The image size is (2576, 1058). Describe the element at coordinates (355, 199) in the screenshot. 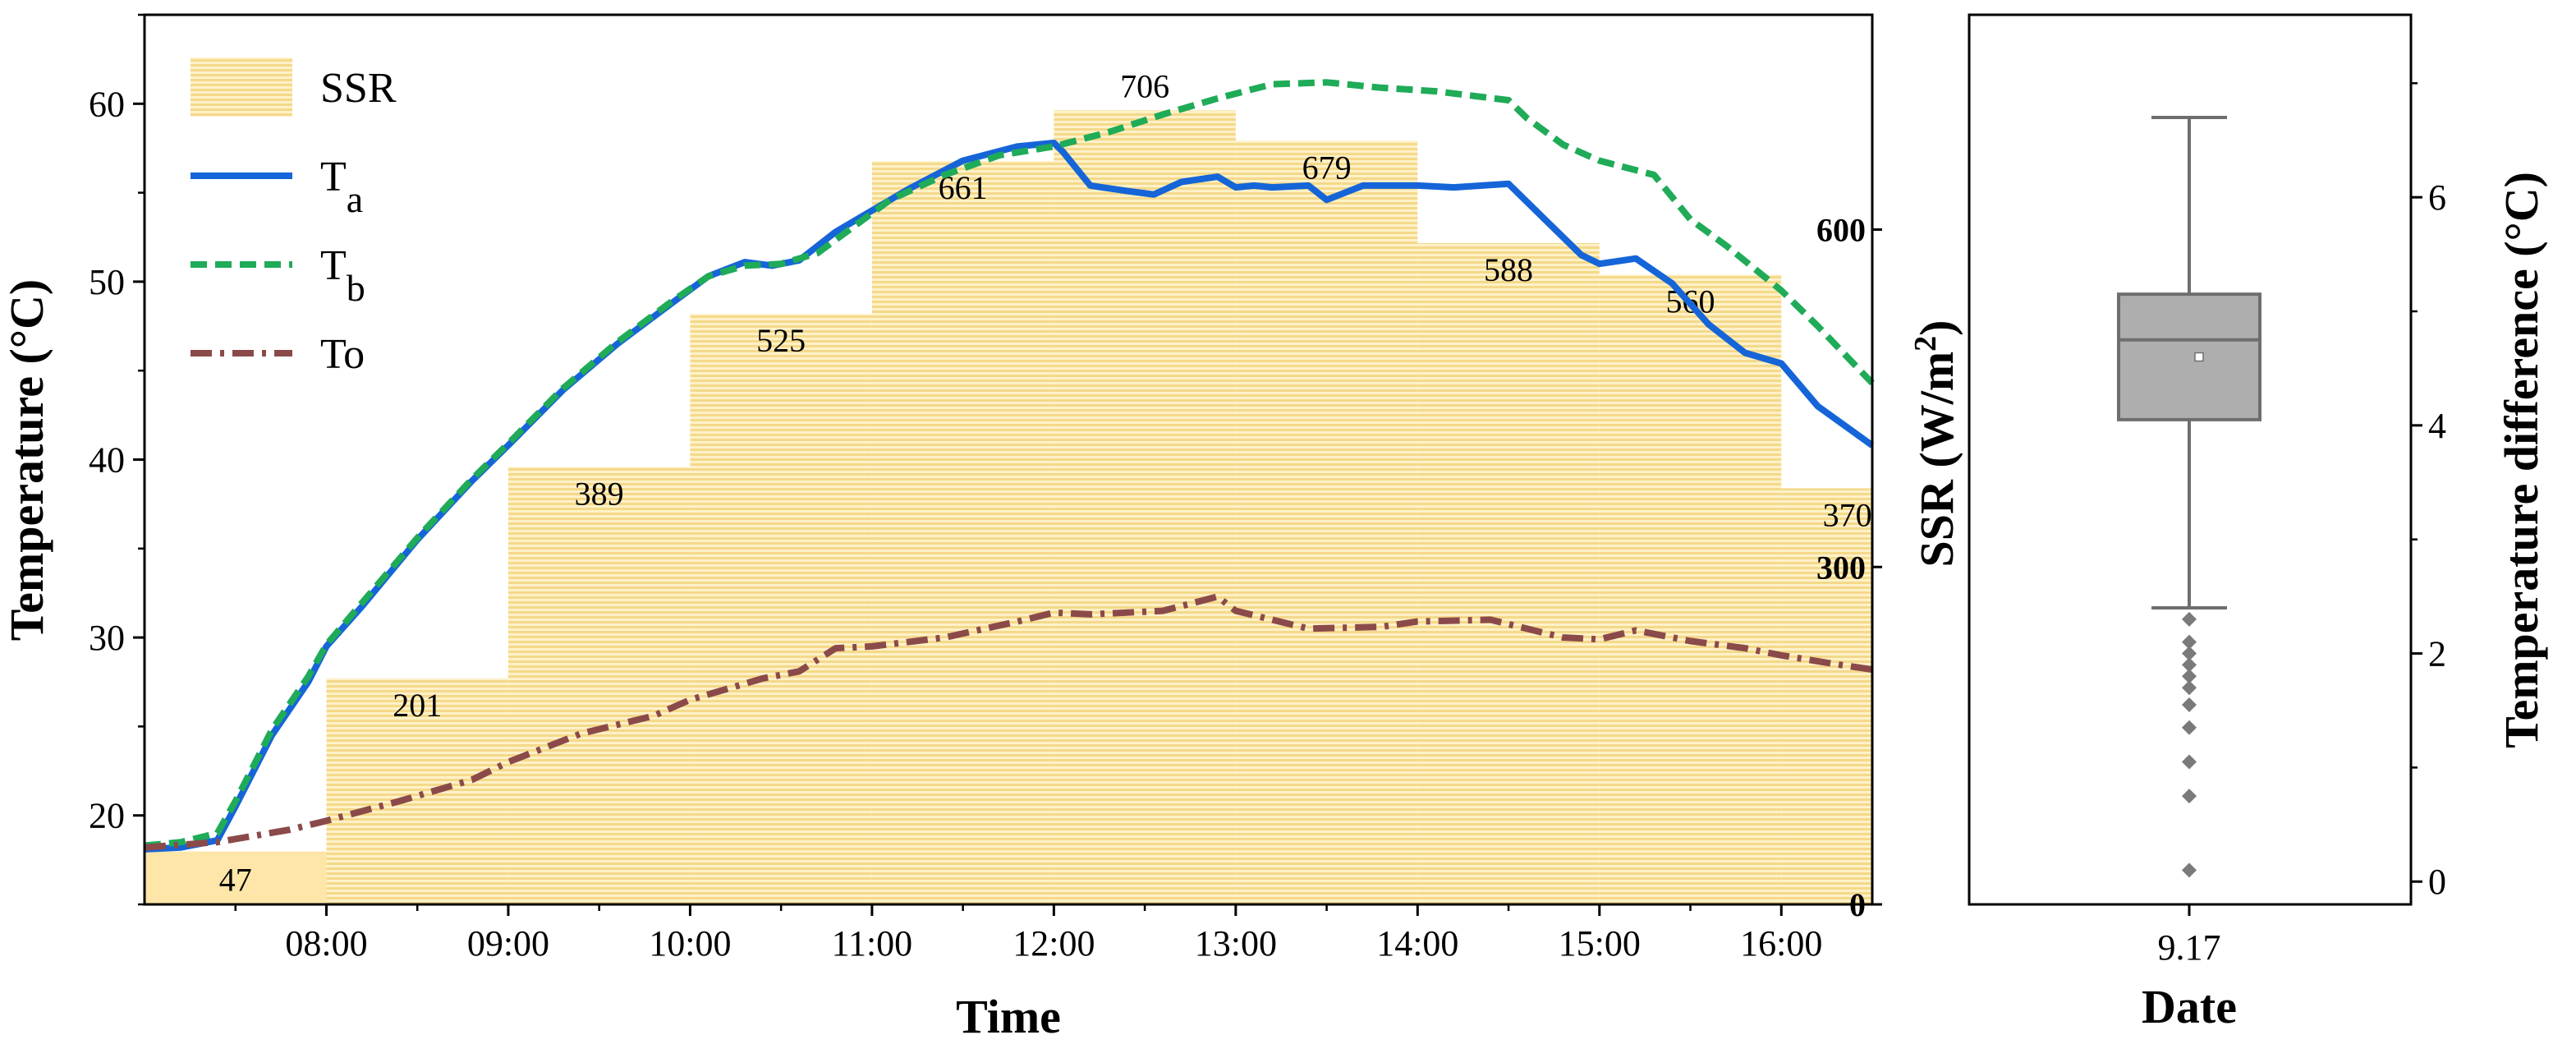

I see `legend-label-sub: a` at that location.